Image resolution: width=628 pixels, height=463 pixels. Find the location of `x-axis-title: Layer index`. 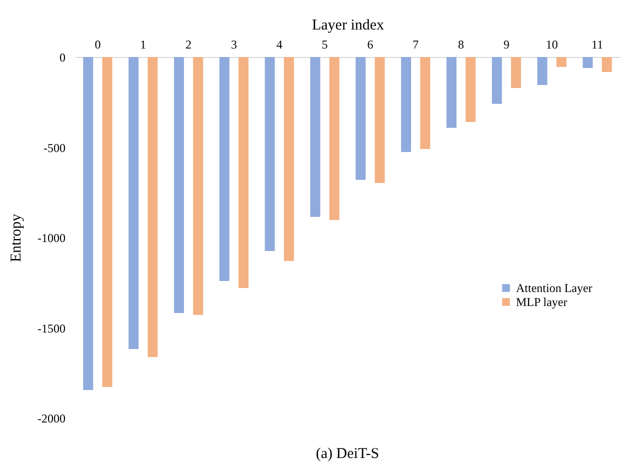

x-axis-title: Layer index is located at coordinates (348, 26).